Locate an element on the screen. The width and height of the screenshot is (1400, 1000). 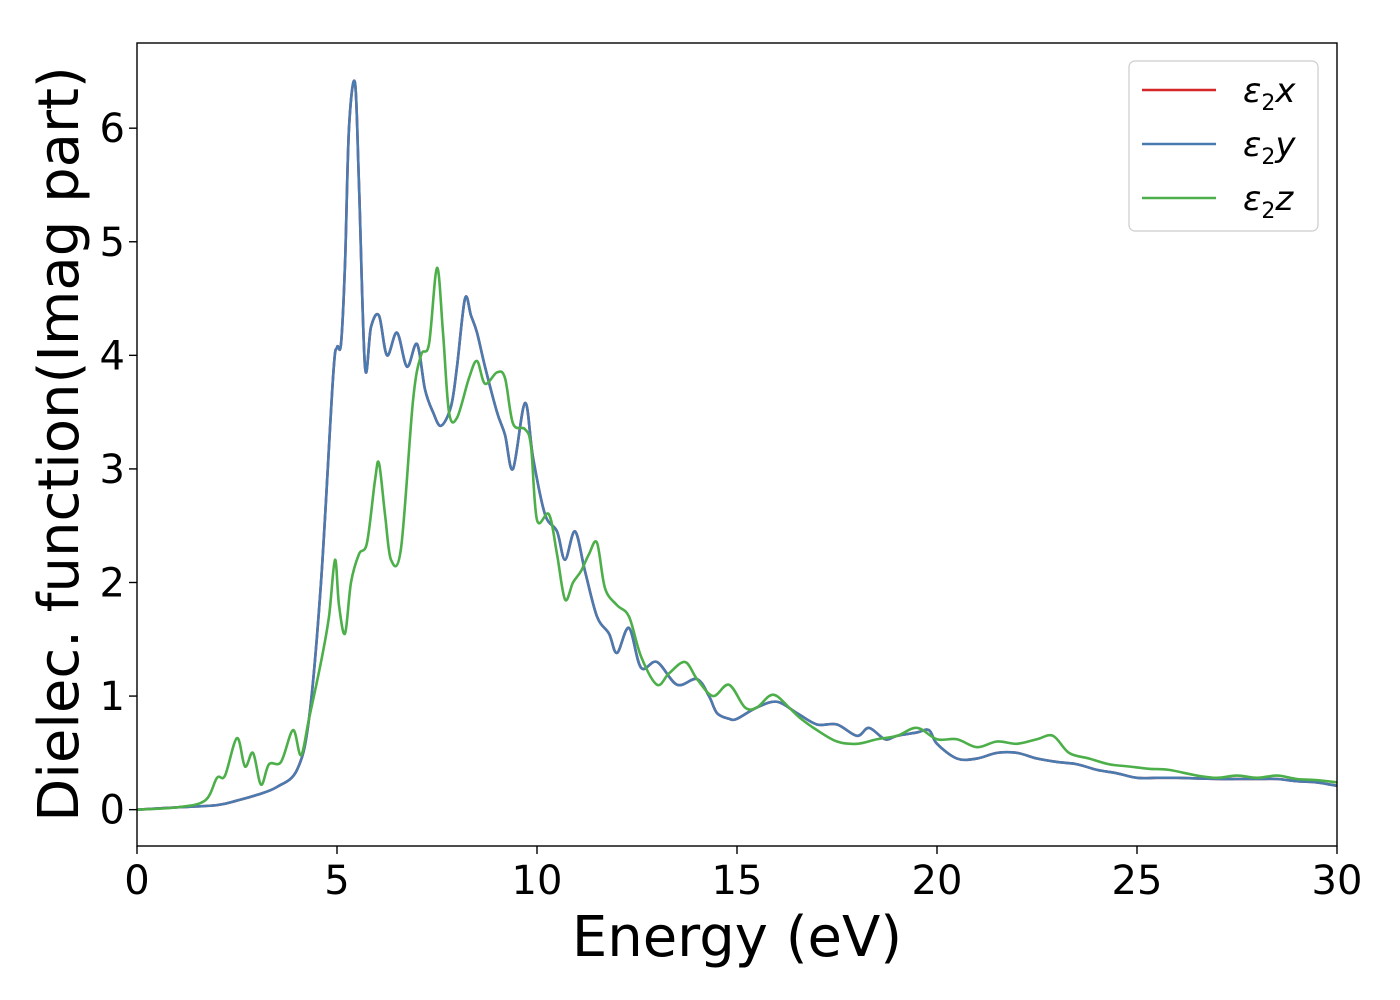
legend-label-z: ε2z is located at coordinates (1268, 201).